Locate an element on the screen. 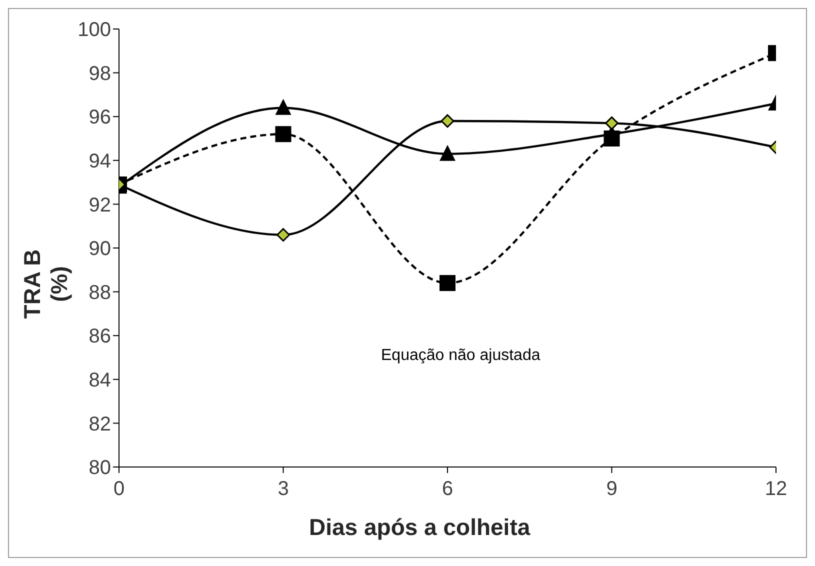 This screenshot has height=566, width=815. x-tick-label: 12 is located at coordinates (776, 489).